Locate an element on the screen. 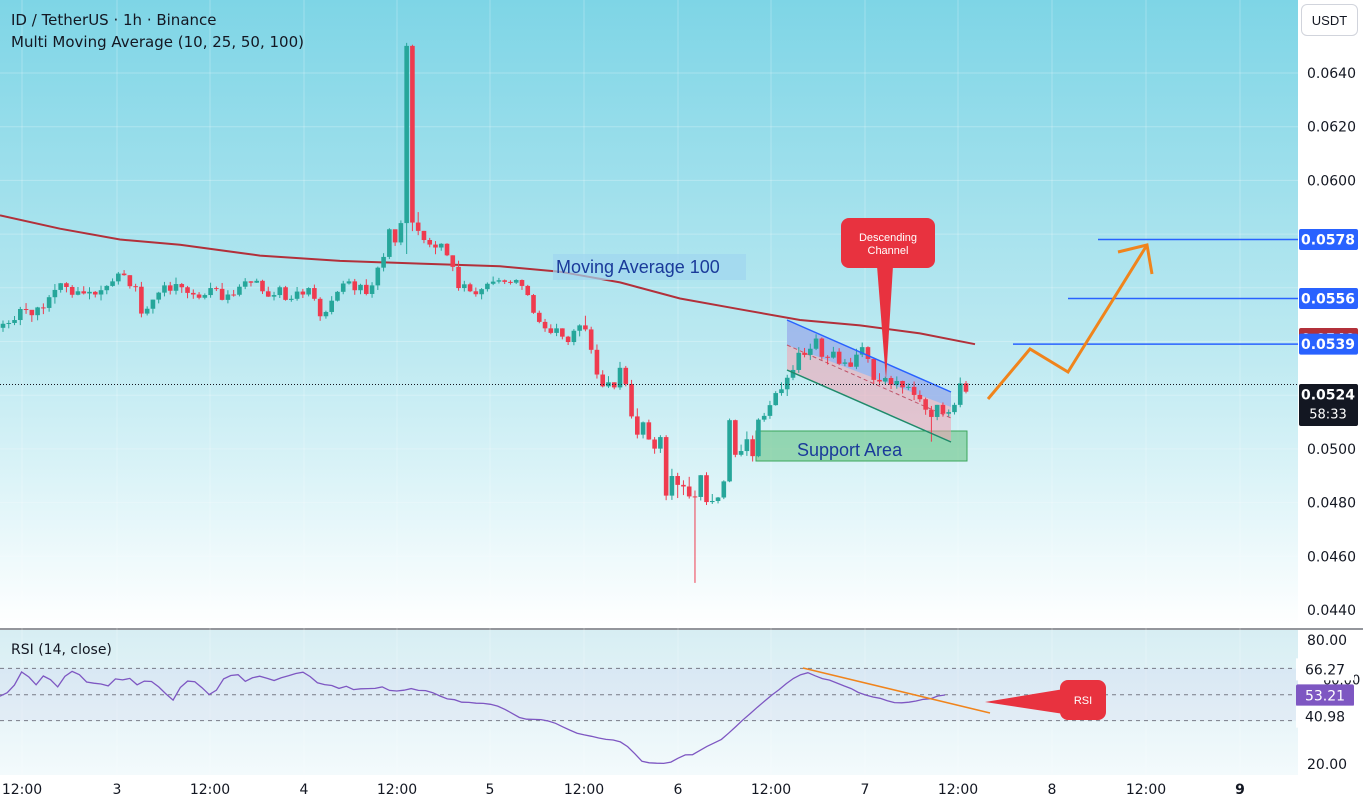 This screenshot has height=806, width=1363. time-axis-background is located at coordinates (649, 790).